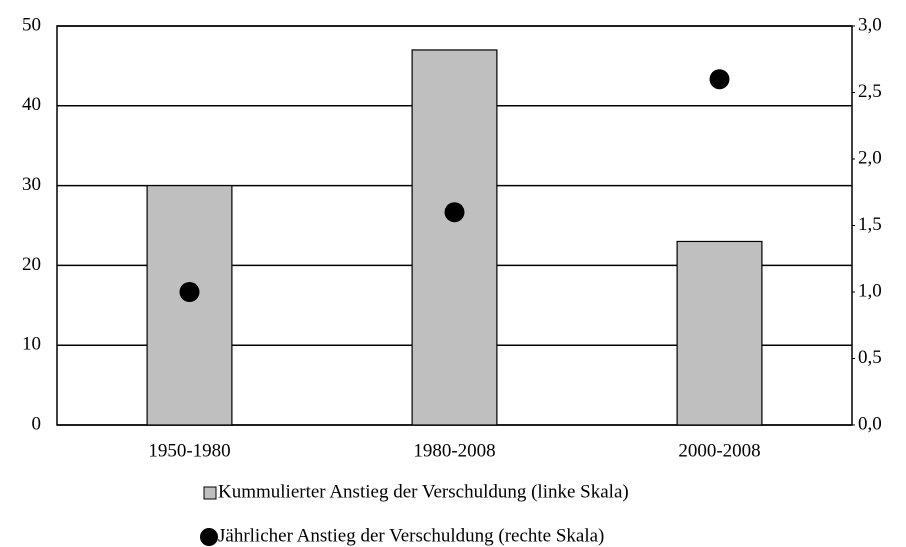 The height and width of the screenshot is (547, 906). What do you see at coordinates (870, 24) in the screenshot?
I see `y2-tick-label: 3,0` at bounding box center [870, 24].